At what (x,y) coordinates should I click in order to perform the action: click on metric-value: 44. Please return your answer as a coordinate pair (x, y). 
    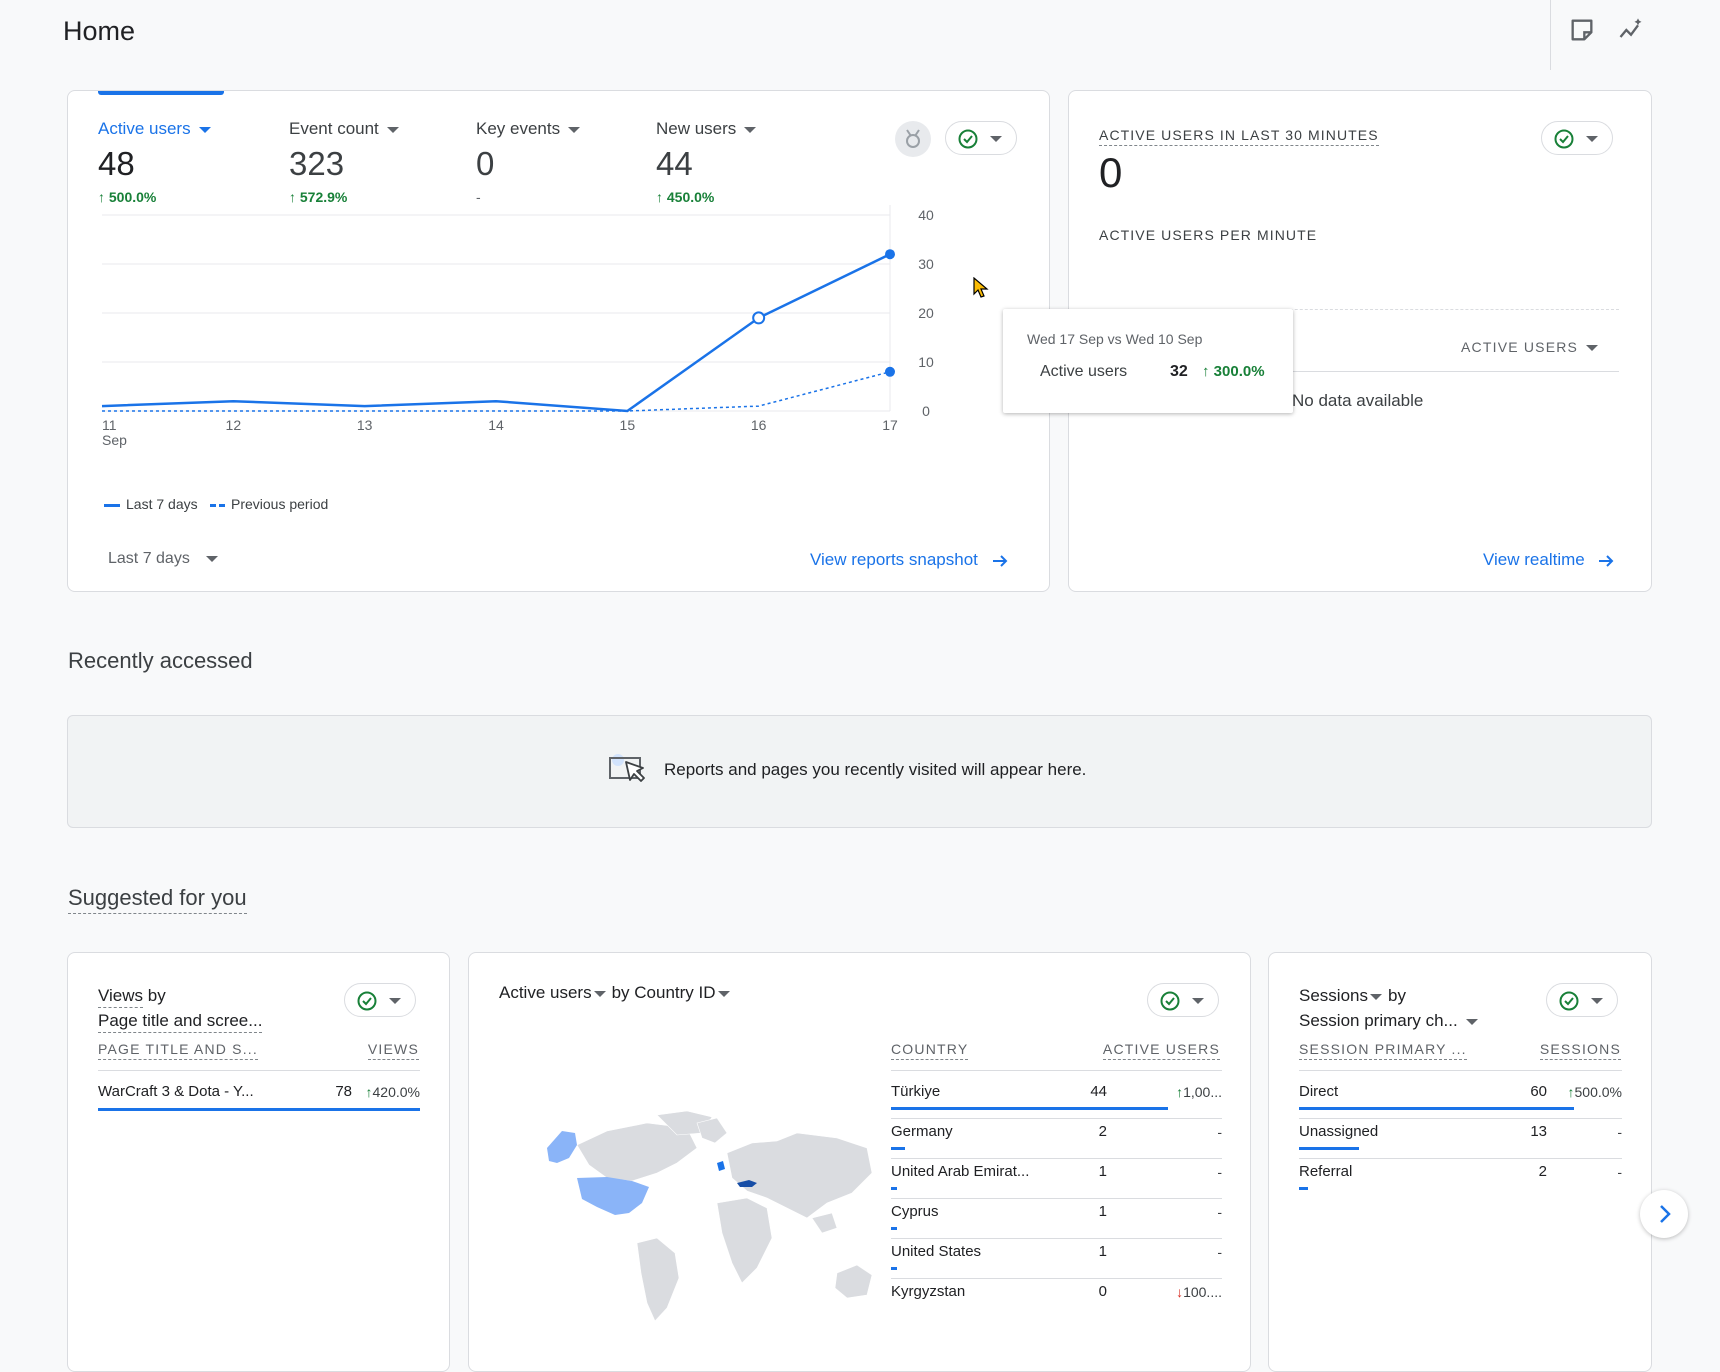
    Looking at the image, I should click on (674, 163).